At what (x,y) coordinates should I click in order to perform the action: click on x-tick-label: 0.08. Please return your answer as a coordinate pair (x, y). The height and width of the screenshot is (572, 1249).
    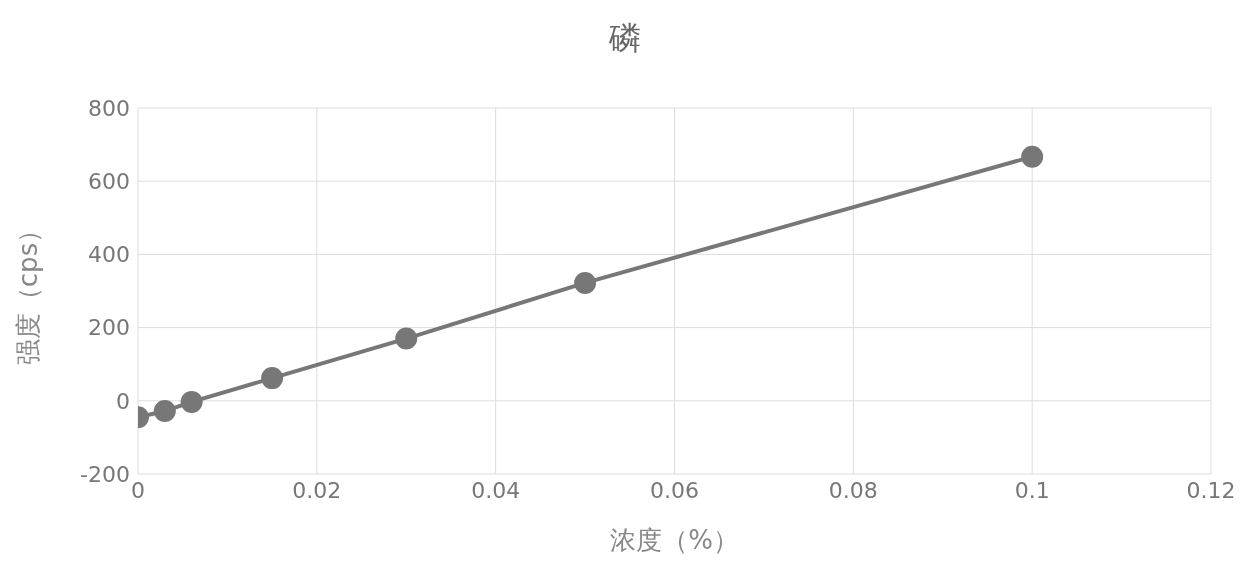
    Looking at the image, I should click on (853, 490).